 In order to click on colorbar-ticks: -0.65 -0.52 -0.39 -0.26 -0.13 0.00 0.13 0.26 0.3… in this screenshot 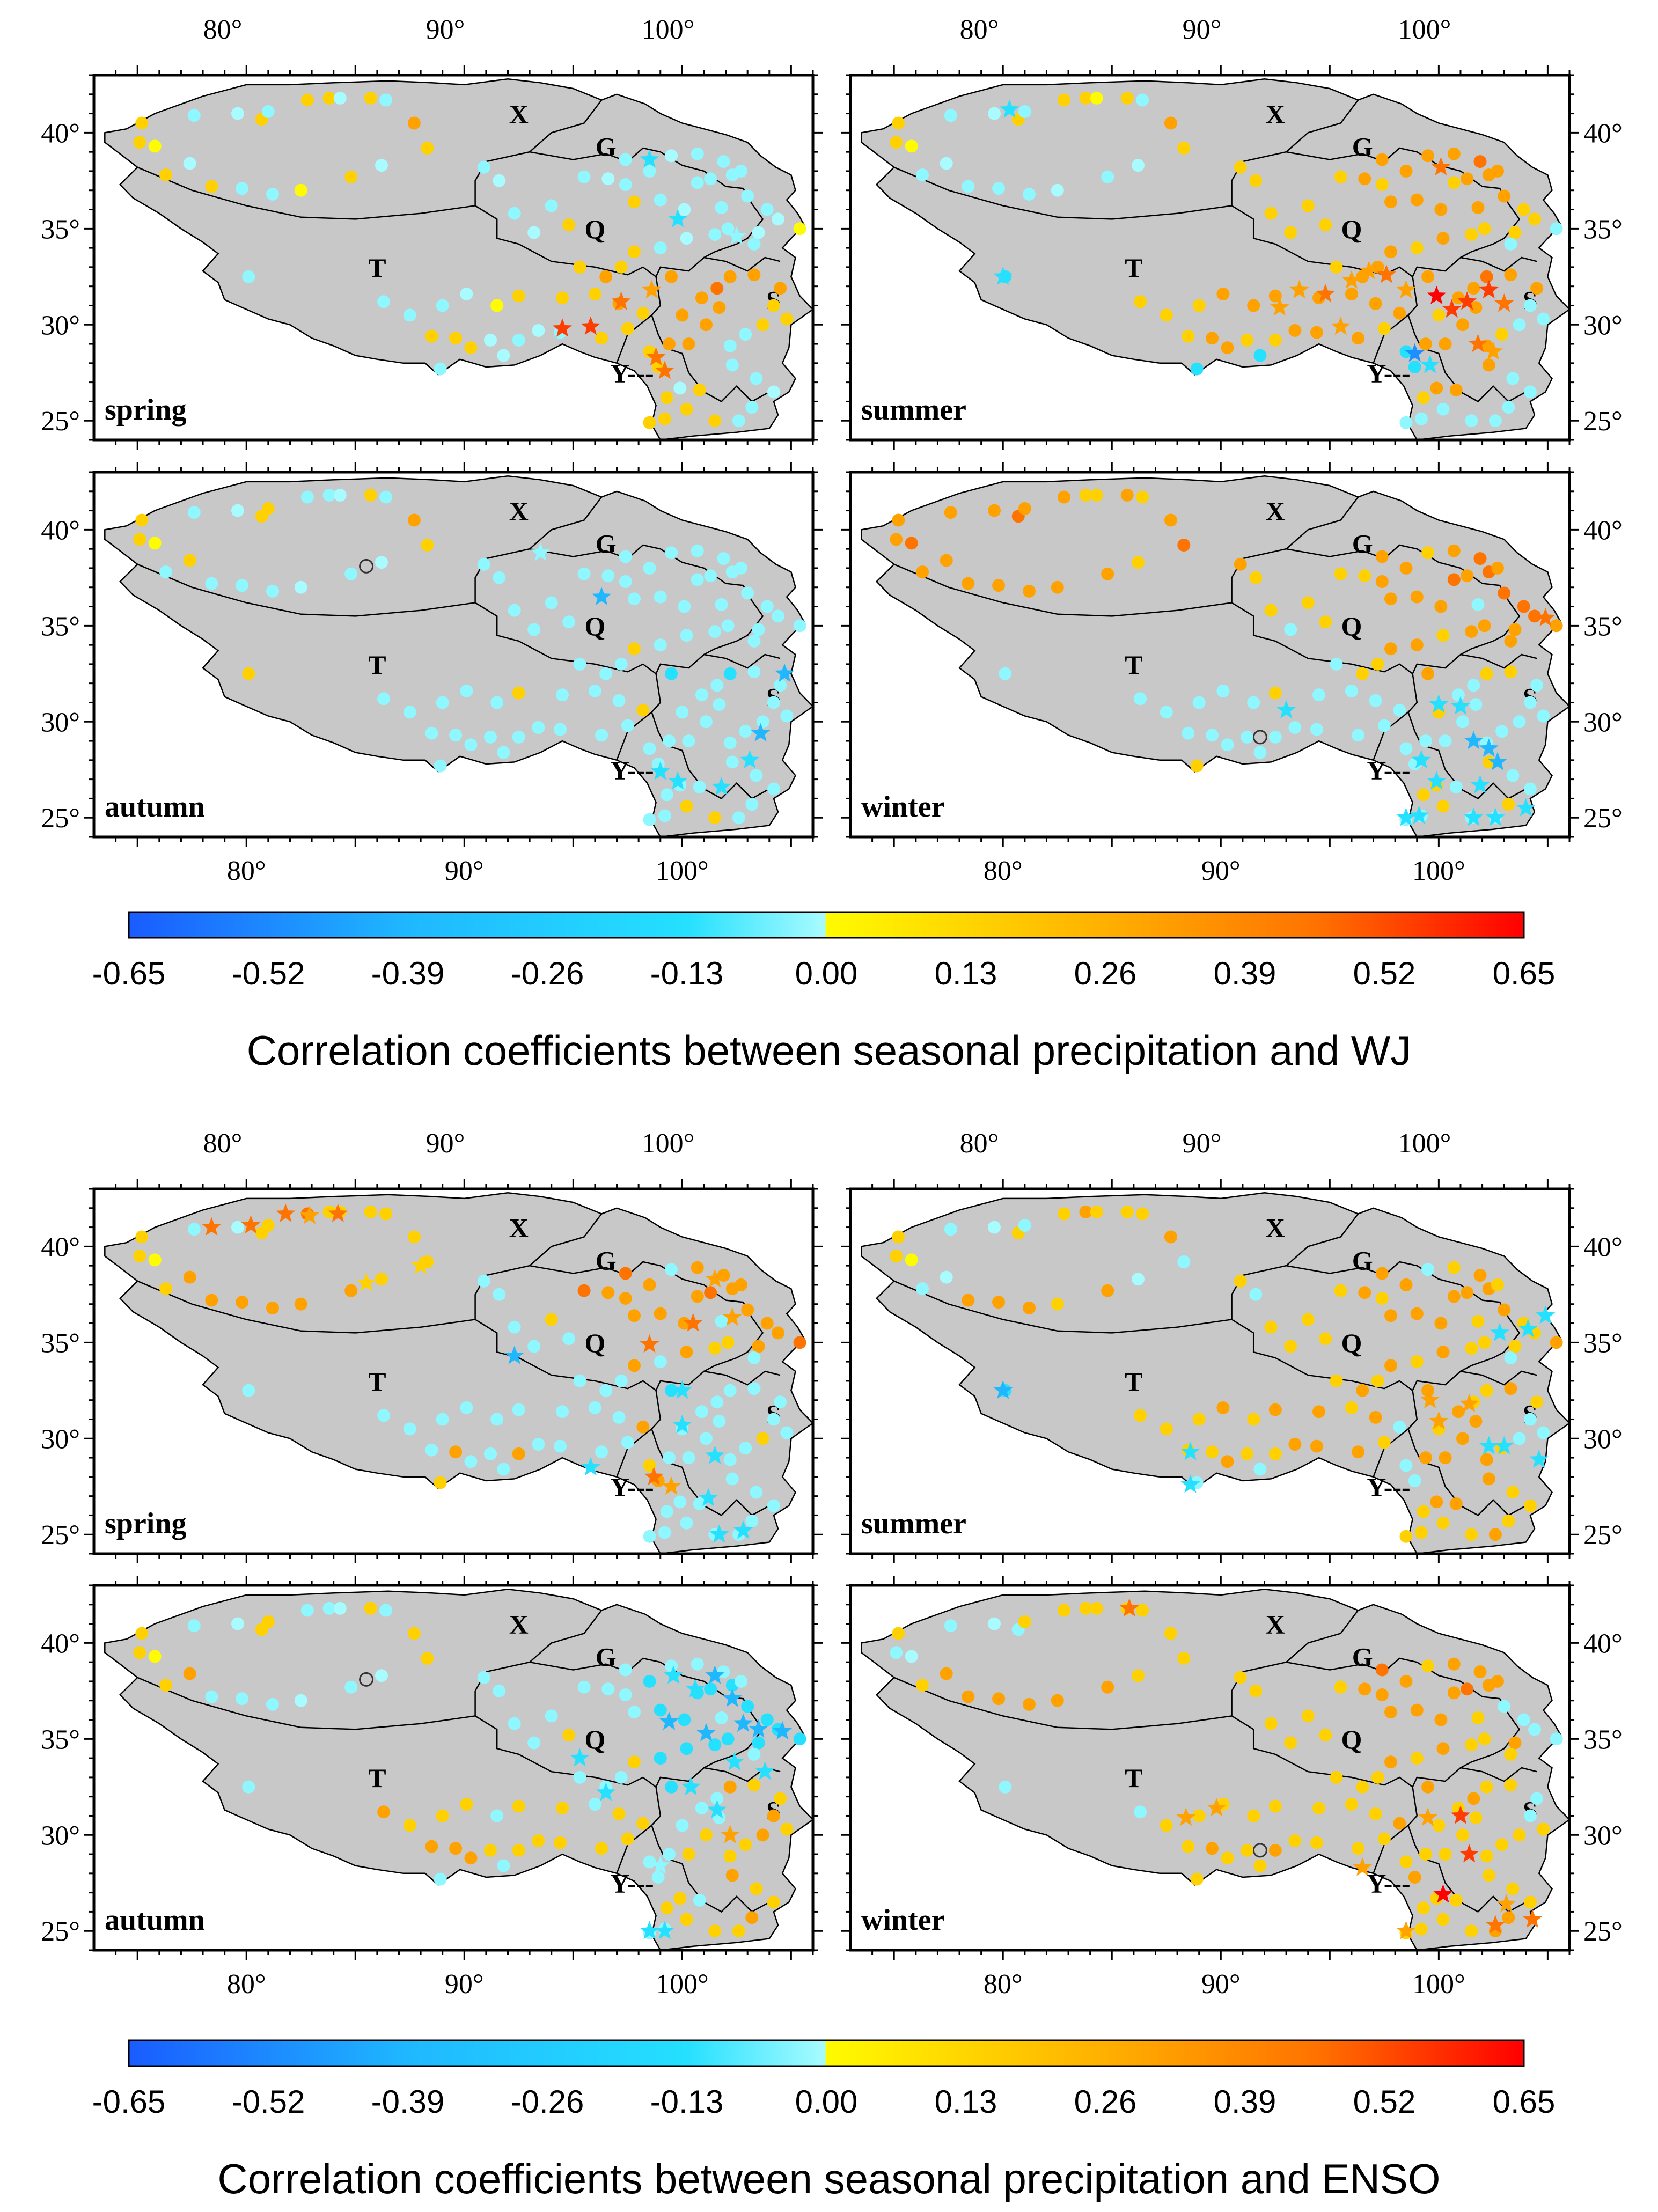, I will do `click(824, 973)`.